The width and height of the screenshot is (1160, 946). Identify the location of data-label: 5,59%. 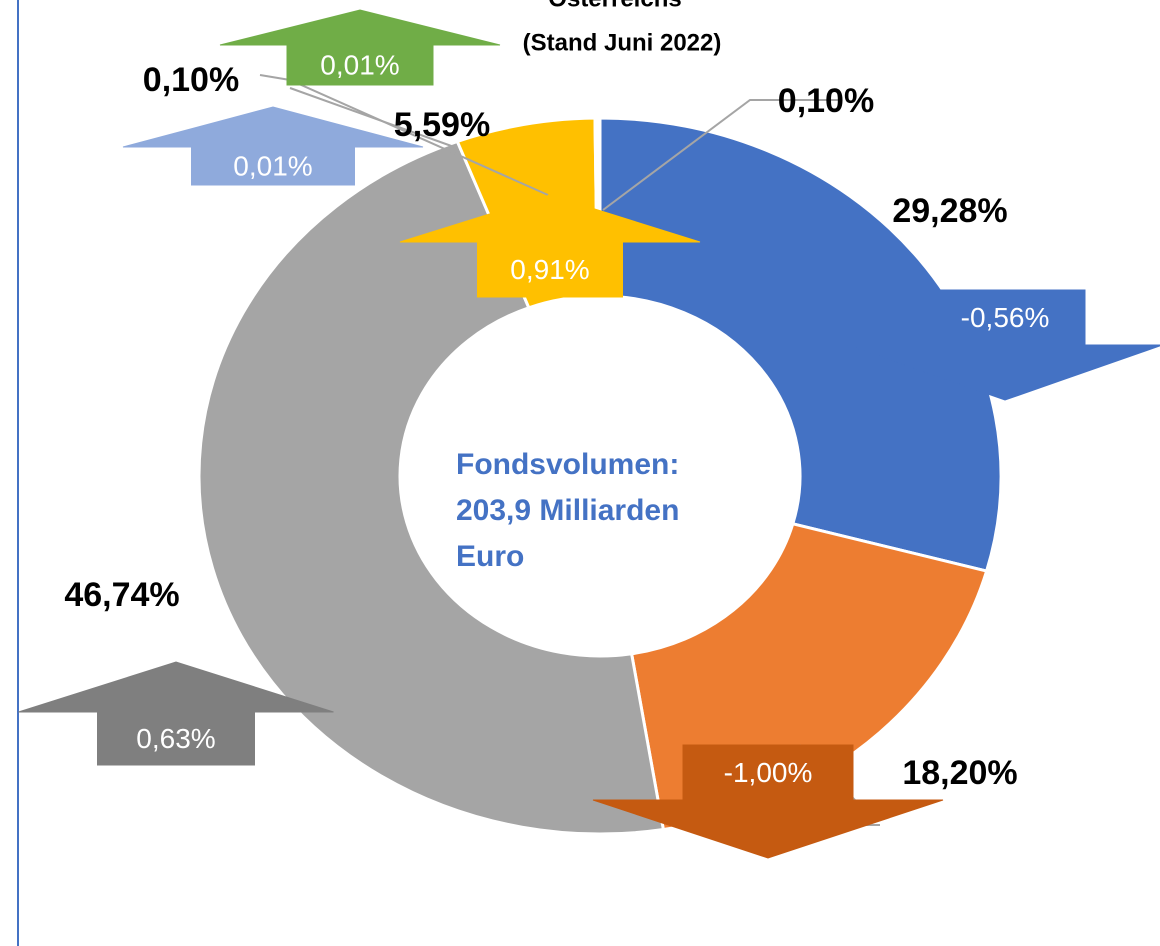
(442, 125).